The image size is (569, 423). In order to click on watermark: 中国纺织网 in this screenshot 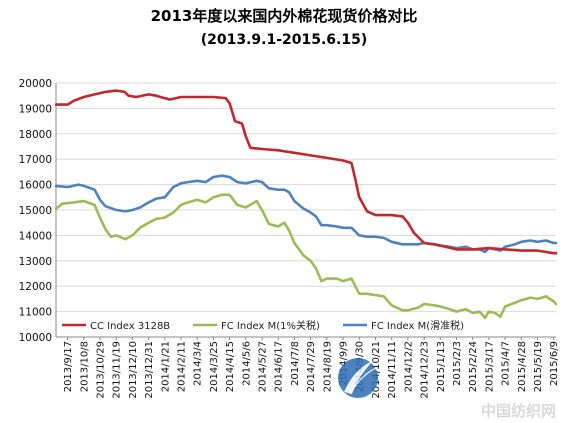, I will do `click(447, 389)`.